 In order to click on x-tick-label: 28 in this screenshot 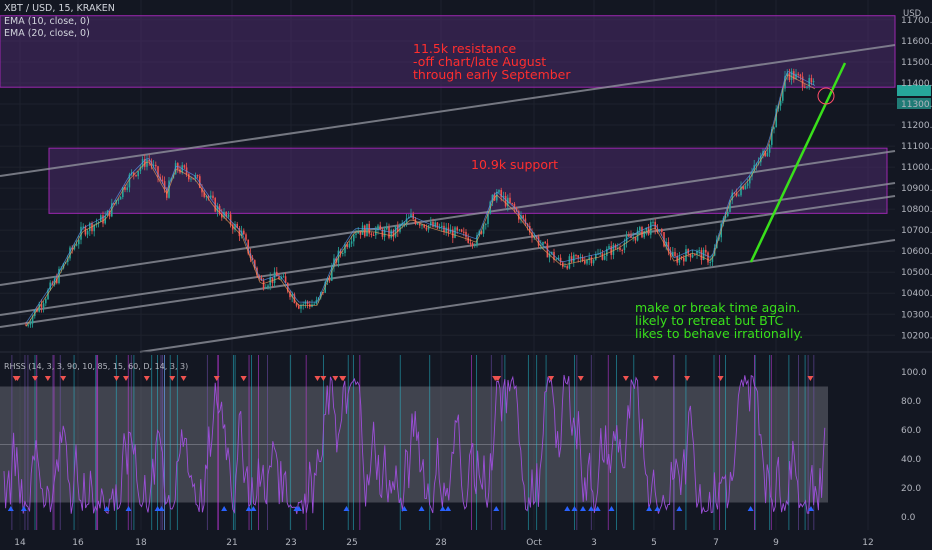, I will do `click(441, 543)`.